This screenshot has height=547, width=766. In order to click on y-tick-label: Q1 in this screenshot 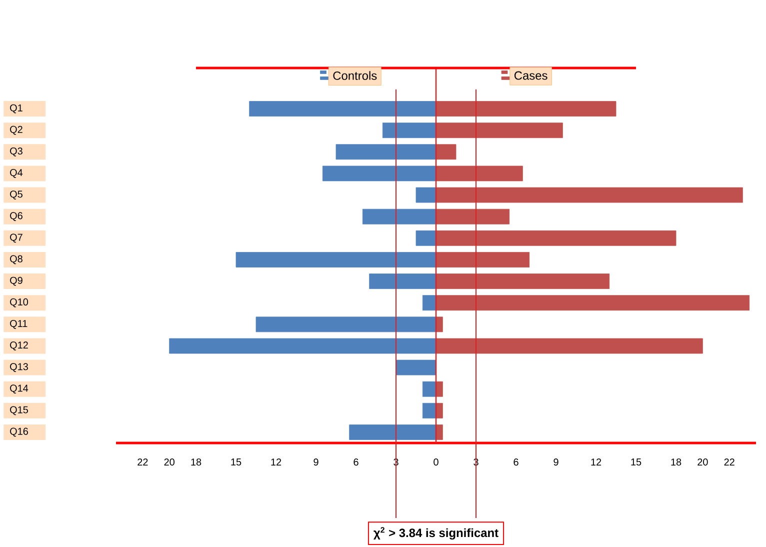, I will do `click(16, 109)`.